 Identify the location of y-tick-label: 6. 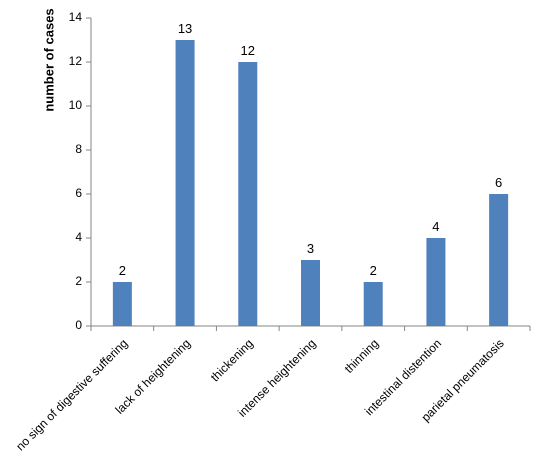
(78, 193).